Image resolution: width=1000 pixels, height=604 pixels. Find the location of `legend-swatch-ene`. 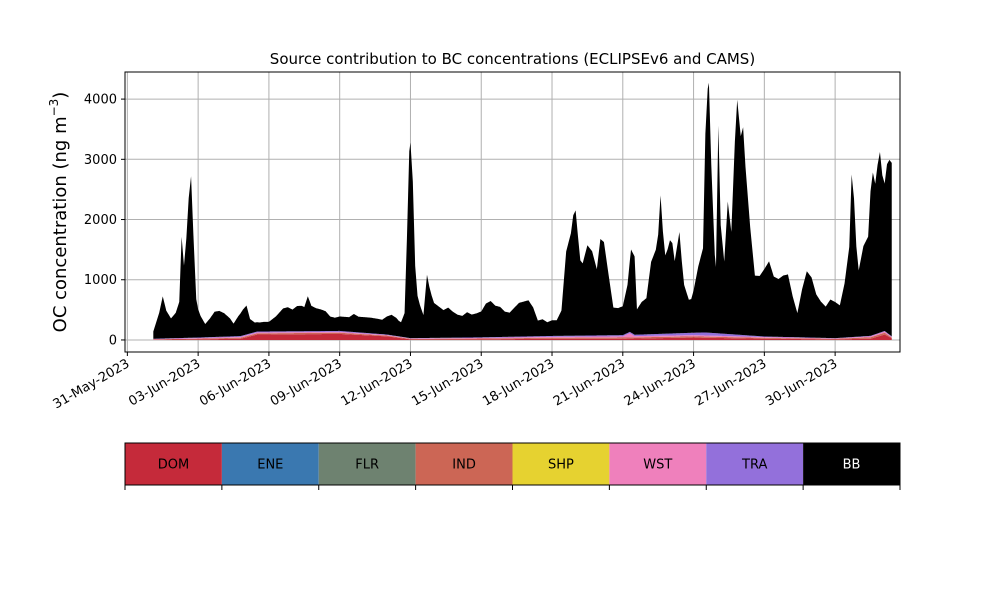

legend-swatch-ene is located at coordinates (270, 464).